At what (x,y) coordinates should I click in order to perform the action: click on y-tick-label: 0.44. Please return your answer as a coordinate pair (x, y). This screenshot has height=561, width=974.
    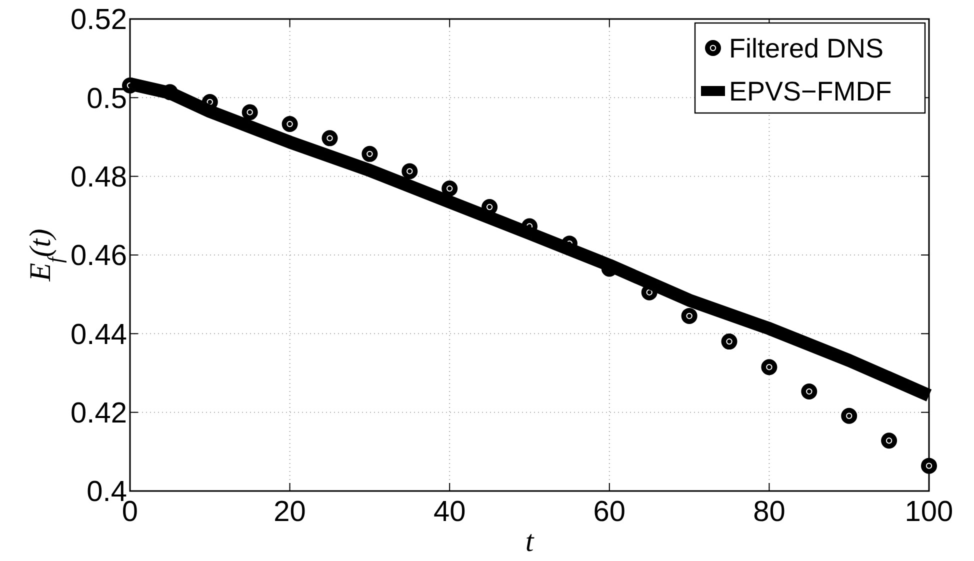
    Looking at the image, I should click on (98, 334).